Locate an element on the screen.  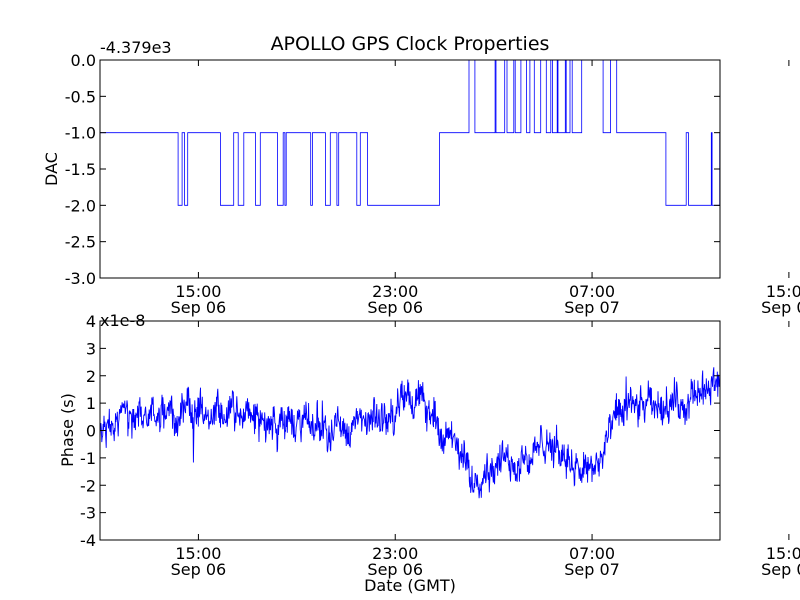
y-tick-label: -1.0 is located at coordinates (80, 133).